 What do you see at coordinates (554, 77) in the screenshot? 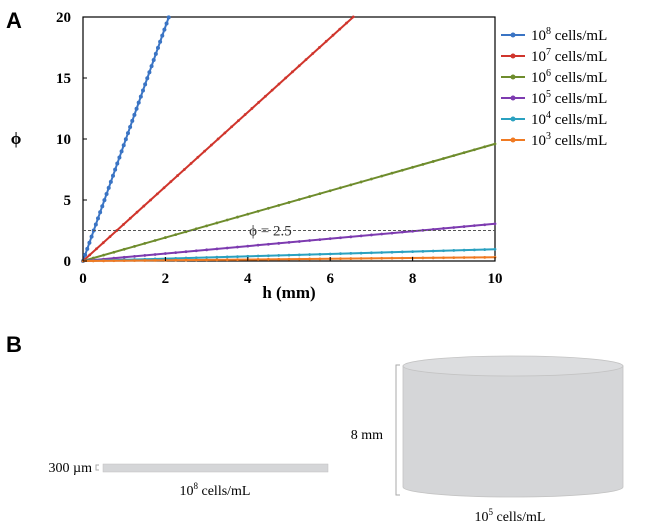
I see `legend-entry-6: 106 cells/mL` at bounding box center [554, 77].